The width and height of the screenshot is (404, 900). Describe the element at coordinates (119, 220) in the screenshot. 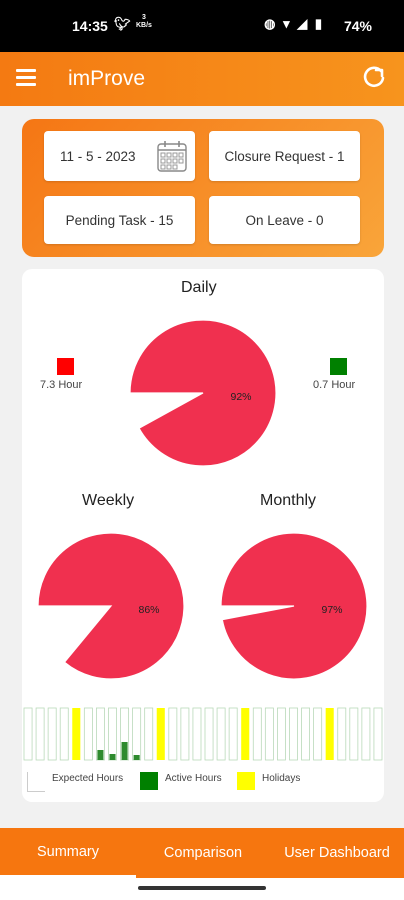

I see `pending-task-tile: Pending Task - 15` at that location.